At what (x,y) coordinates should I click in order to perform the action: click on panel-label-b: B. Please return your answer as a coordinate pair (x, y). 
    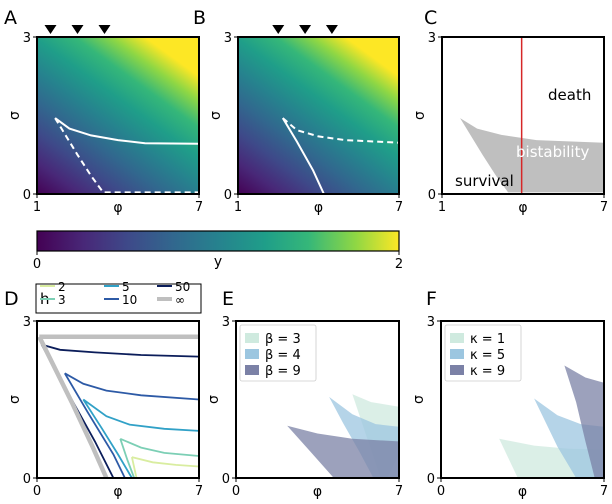
    Looking at the image, I should click on (199, 18).